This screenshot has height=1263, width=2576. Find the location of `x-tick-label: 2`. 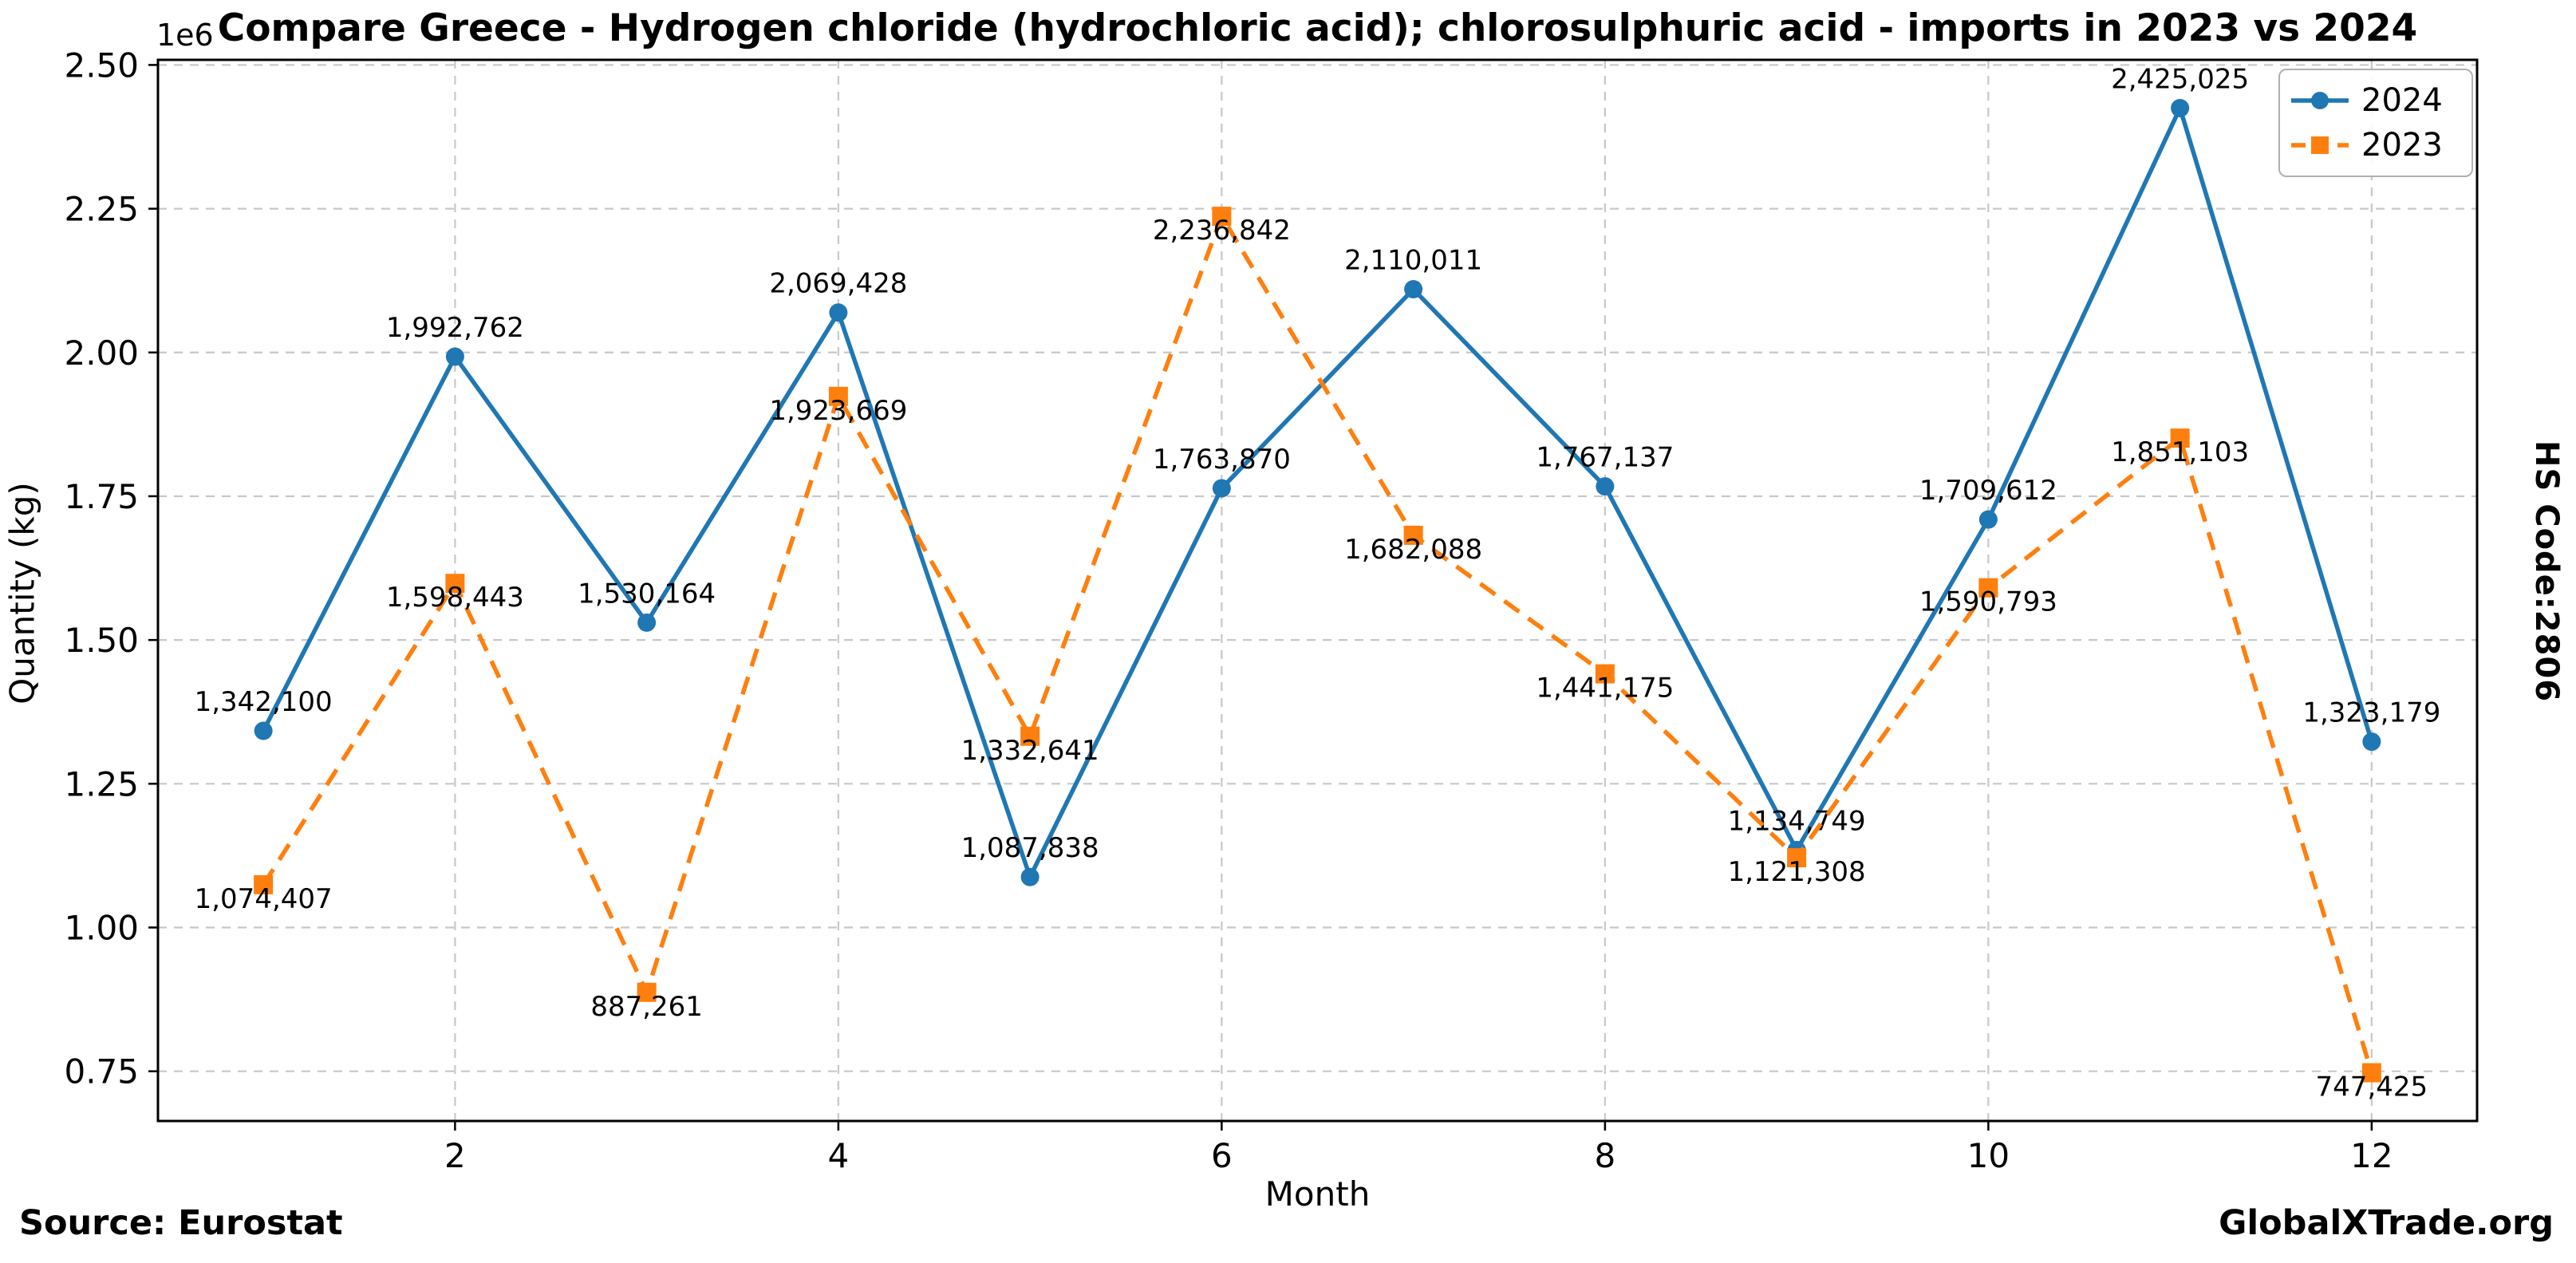

x-tick-label: 2 is located at coordinates (455, 1155).